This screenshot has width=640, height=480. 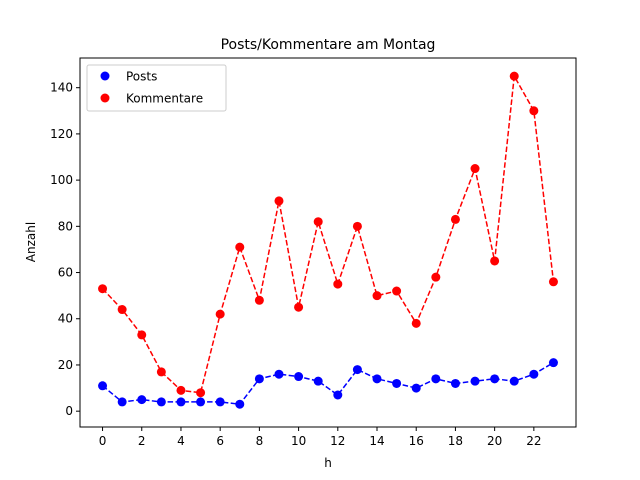 I want to click on chart-title: Posts/Kommentare am Montag, so click(x=328, y=45).